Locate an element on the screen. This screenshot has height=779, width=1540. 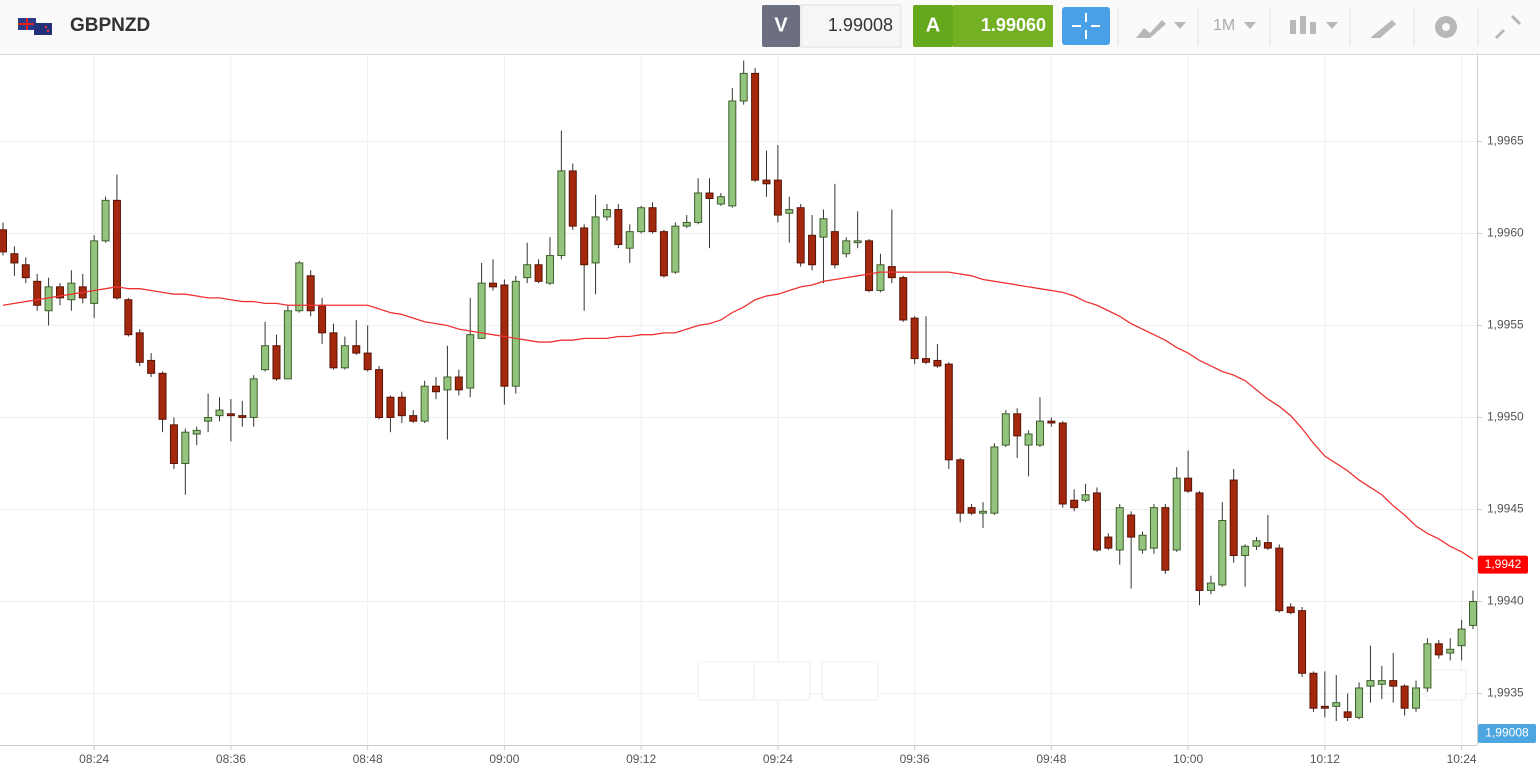
timeframe: 1M is located at coordinates (1224, 25).